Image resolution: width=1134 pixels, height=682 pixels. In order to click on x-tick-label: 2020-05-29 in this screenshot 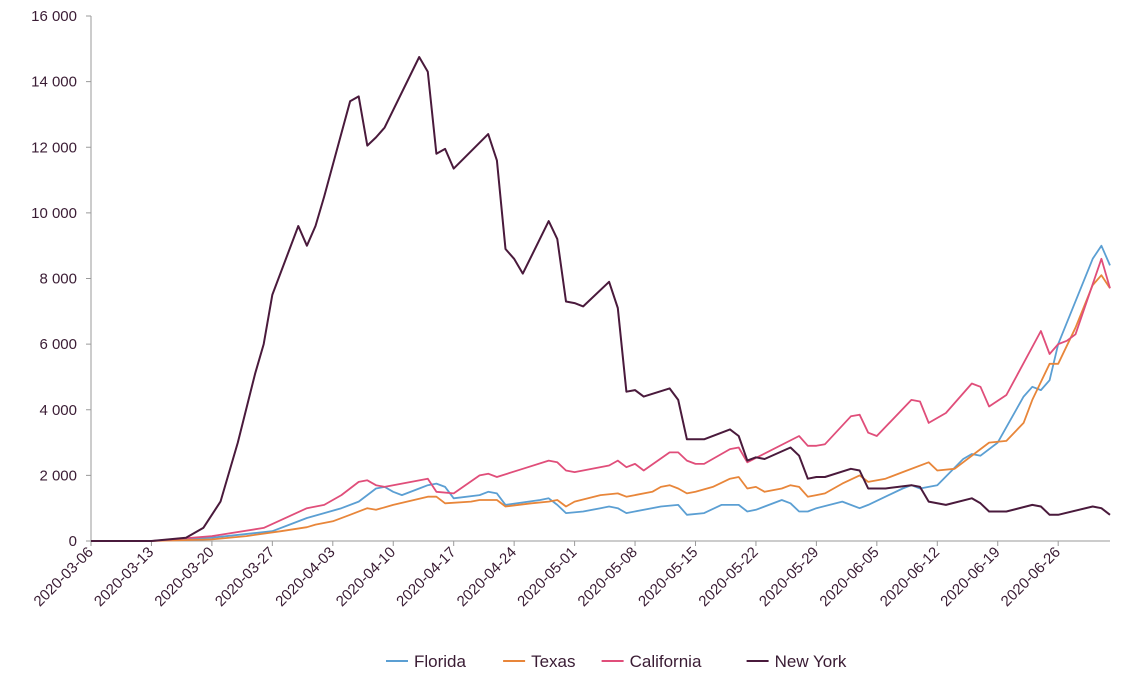, I will do `click(789, 577)`.